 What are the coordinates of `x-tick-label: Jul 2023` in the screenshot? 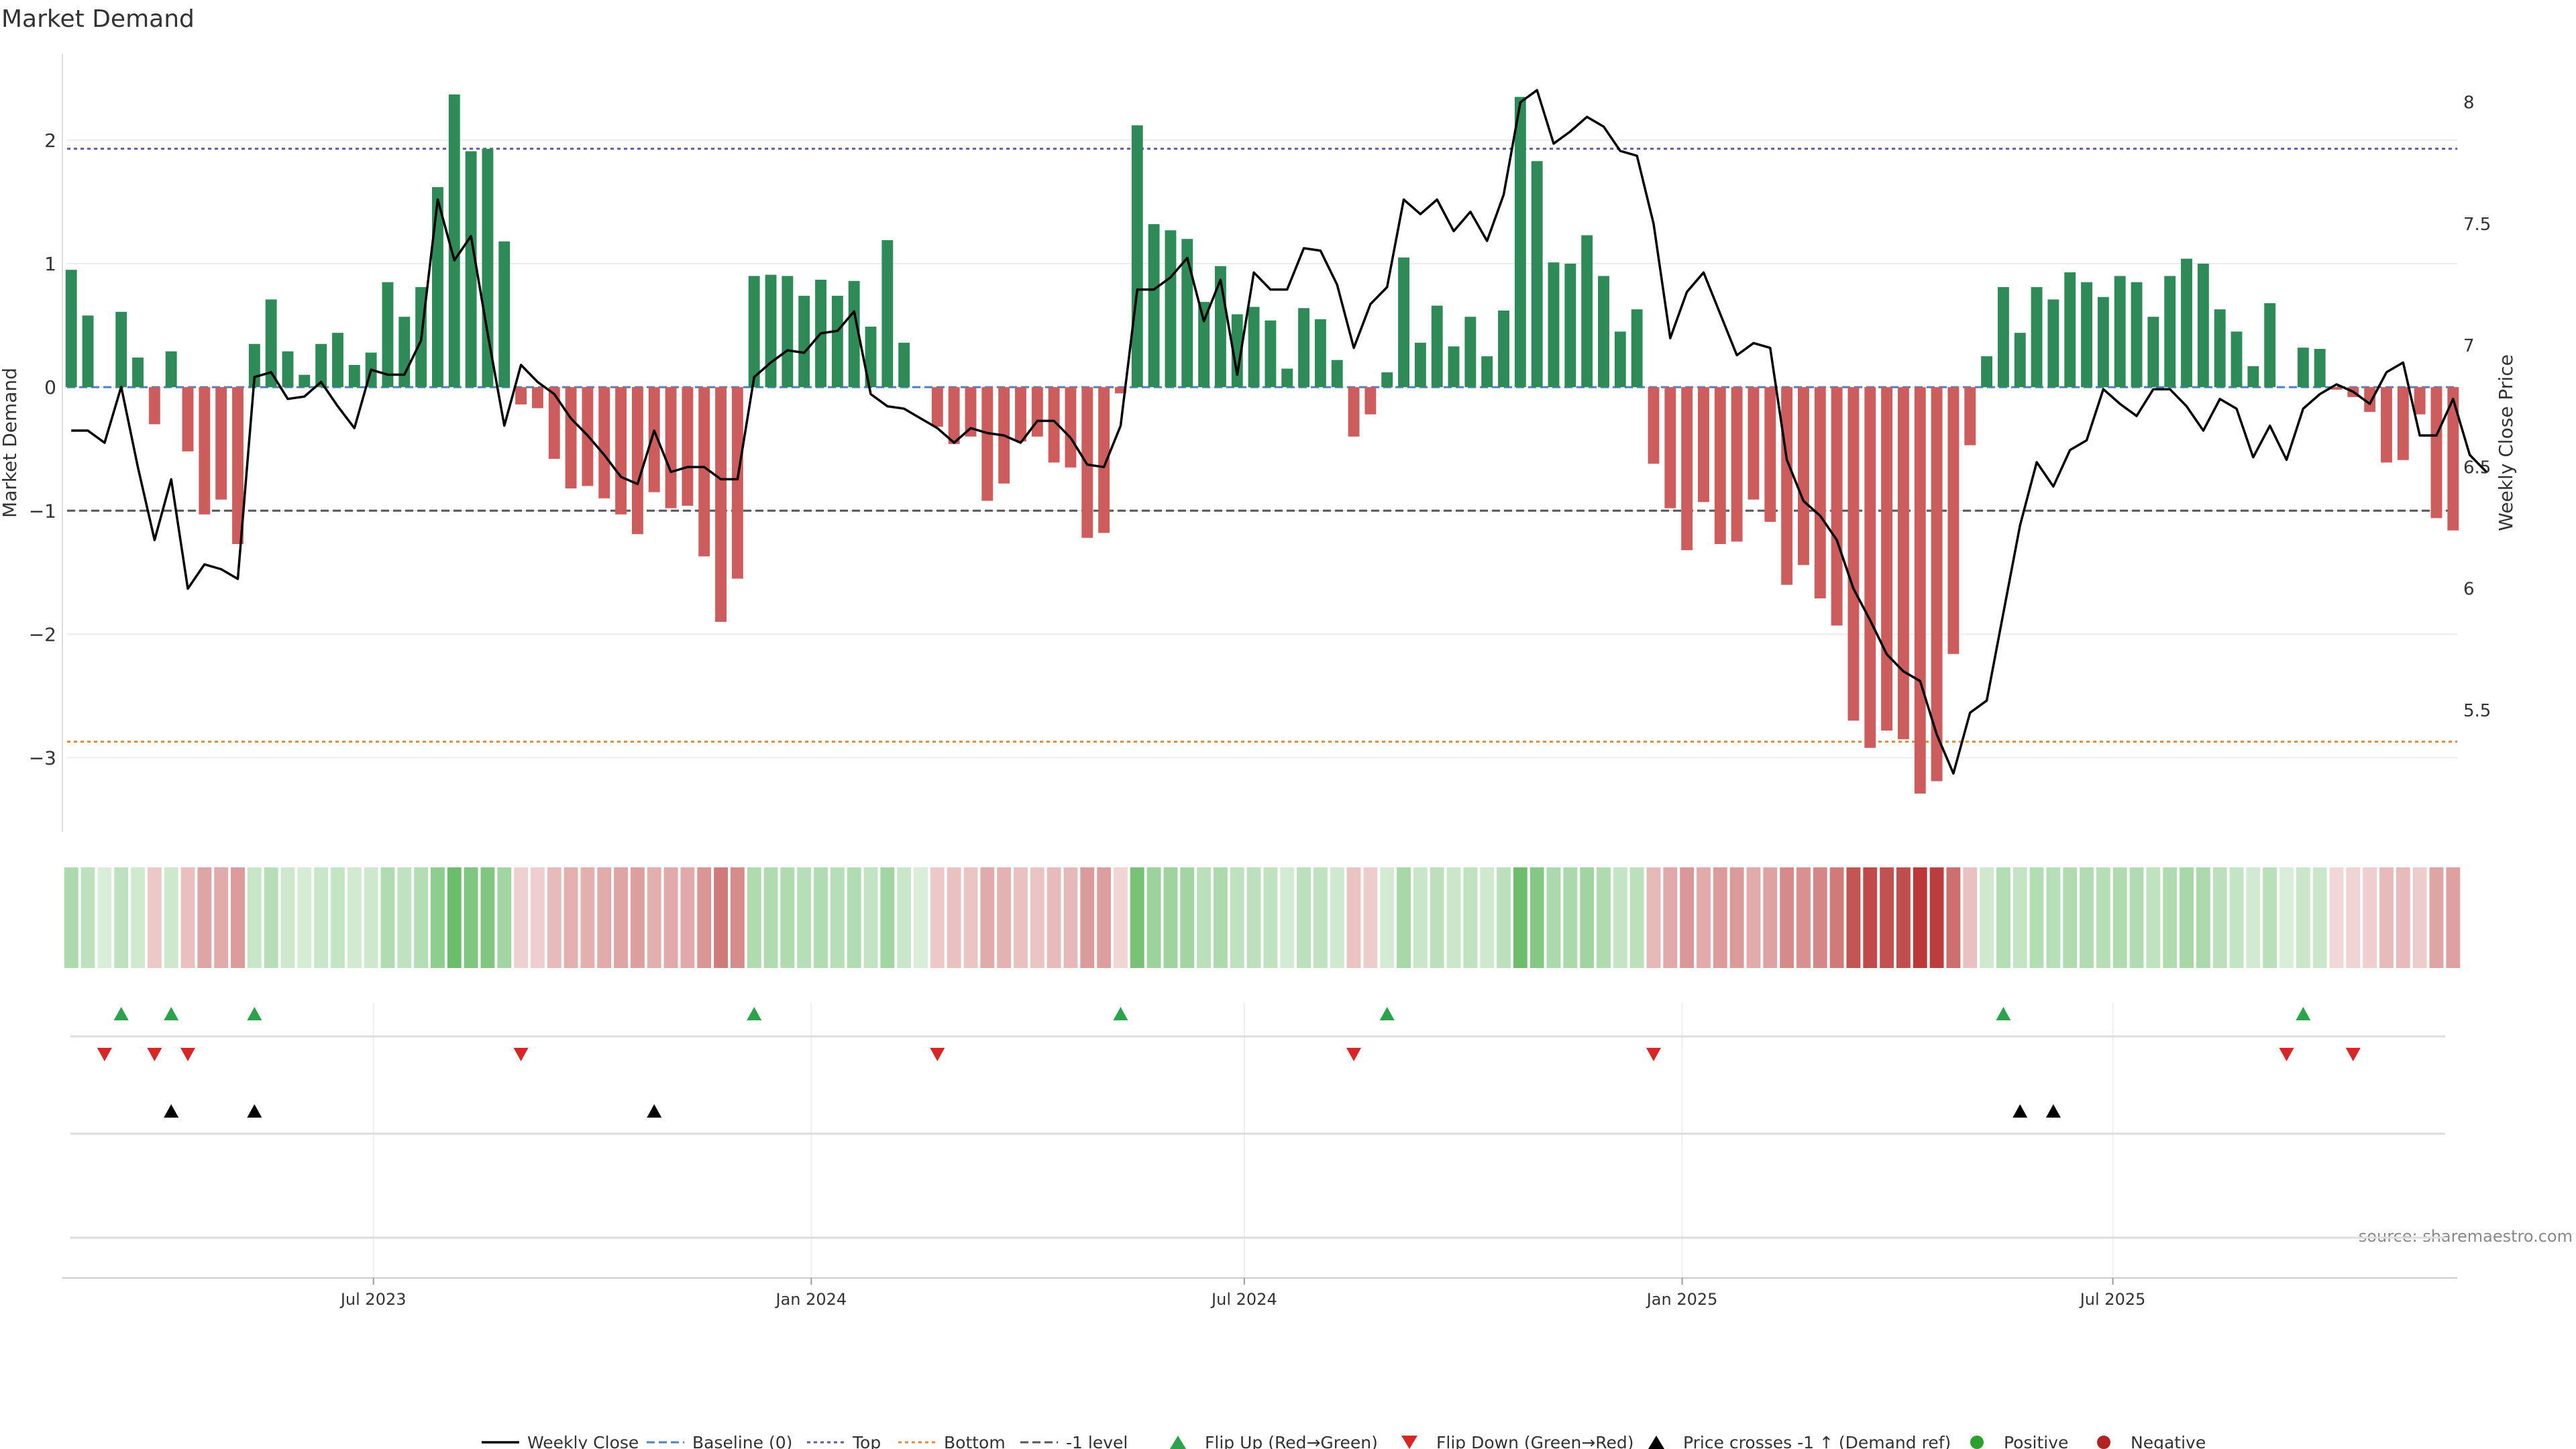 It's located at (373, 1299).